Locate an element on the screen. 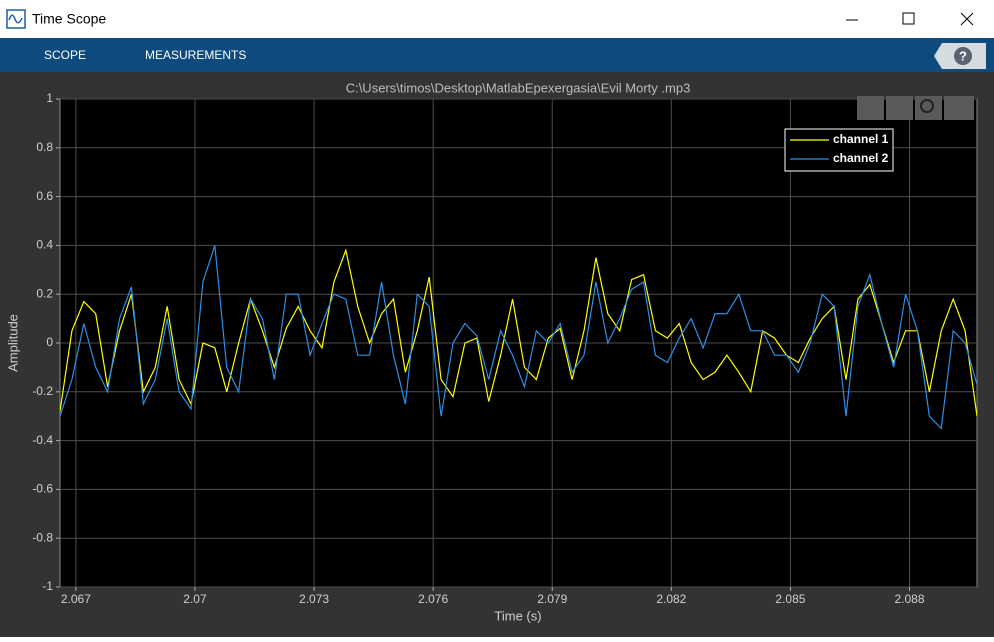 This screenshot has width=994, height=642. y-tick-label: 0.6 is located at coordinates (44, 196).